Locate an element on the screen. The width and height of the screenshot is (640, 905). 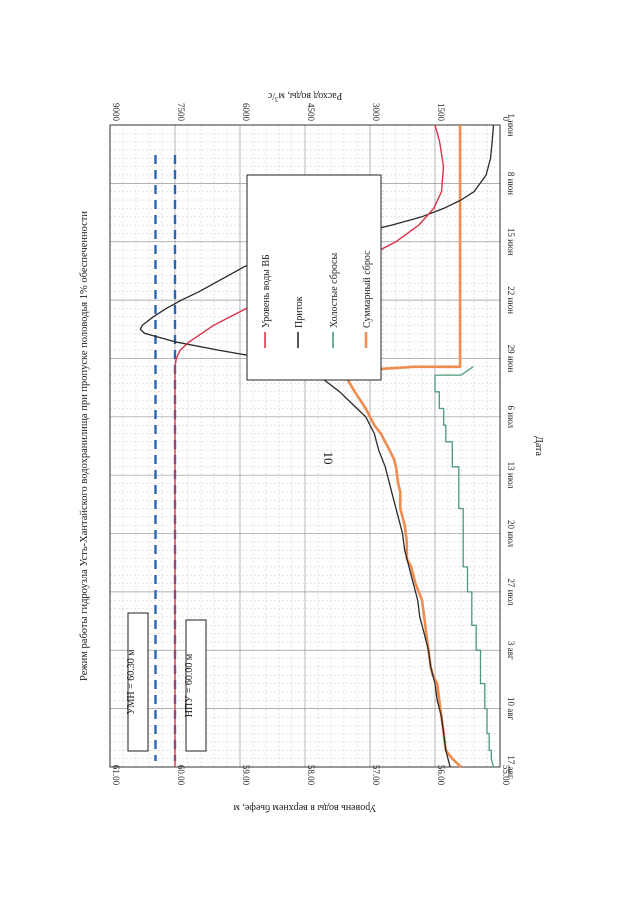
right-axis-label-sup: 3 is located at coordinates (276, 99).